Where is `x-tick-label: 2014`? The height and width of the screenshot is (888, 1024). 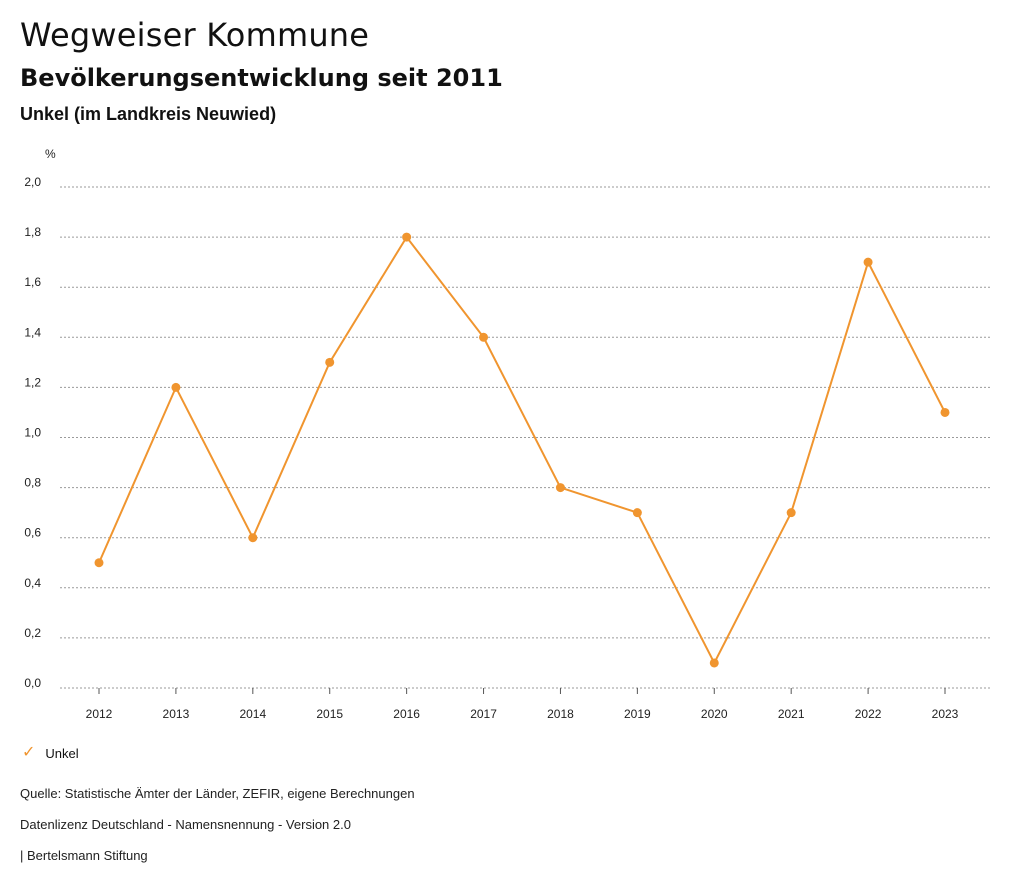
x-tick-label: 2014 is located at coordinates (252, 714).